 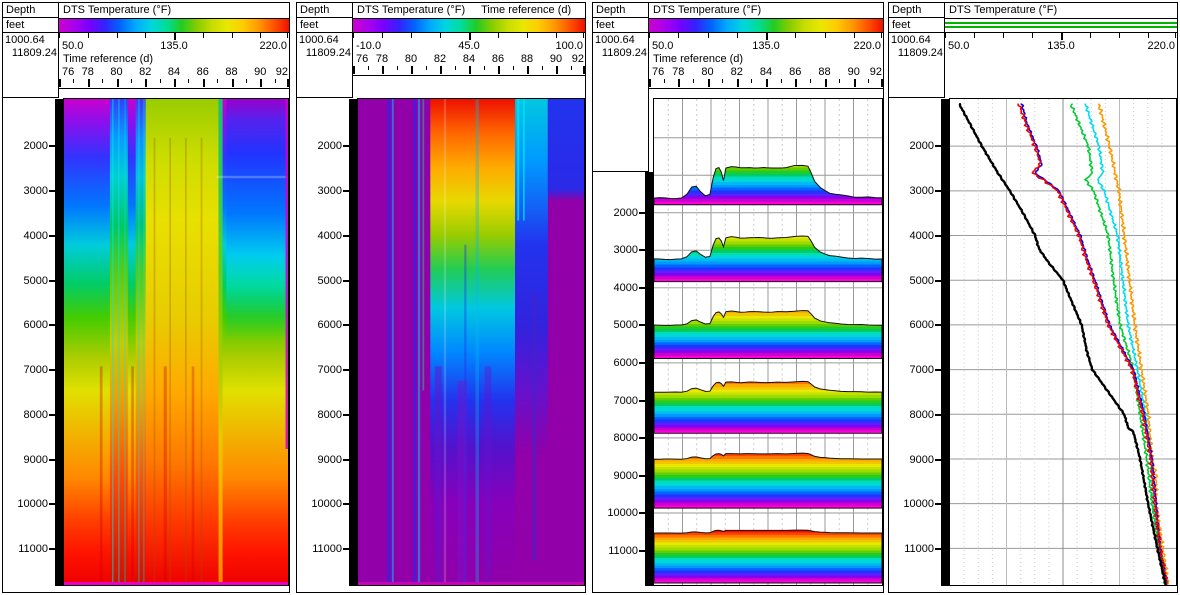 I want to click on depth-tick-label: 11000, so click(x=919, y=549).